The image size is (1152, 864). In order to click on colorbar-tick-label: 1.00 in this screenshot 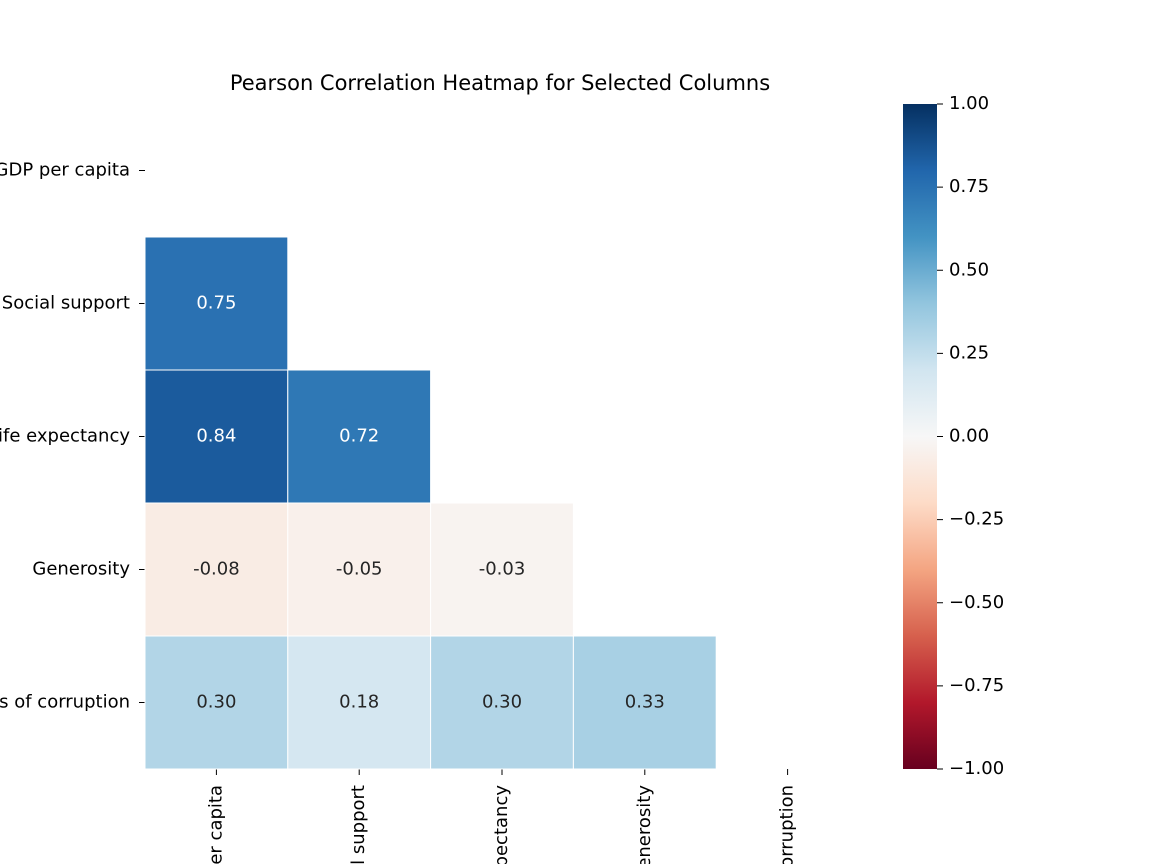, I will do `click(969, 103)`.